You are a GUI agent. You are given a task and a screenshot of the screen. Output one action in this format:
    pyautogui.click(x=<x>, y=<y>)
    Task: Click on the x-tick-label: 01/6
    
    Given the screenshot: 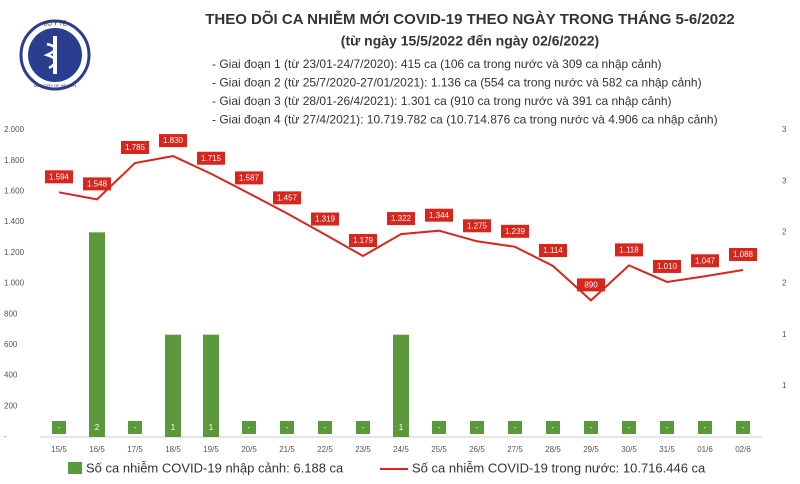 What is the action you would take?
    pyautogui.click(x=705, y=449)
    